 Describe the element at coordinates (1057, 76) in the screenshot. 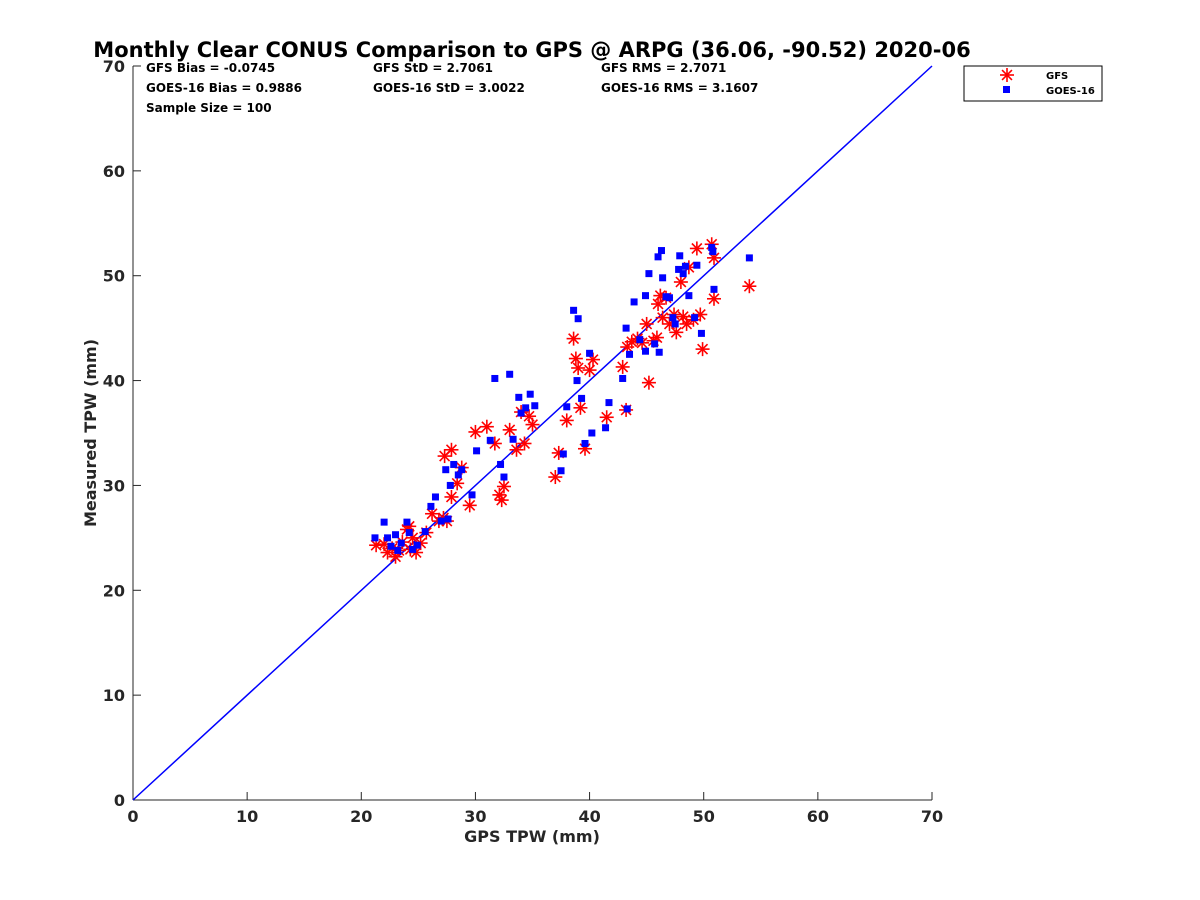

I see `legend-gfs-label: GFS` at that location.